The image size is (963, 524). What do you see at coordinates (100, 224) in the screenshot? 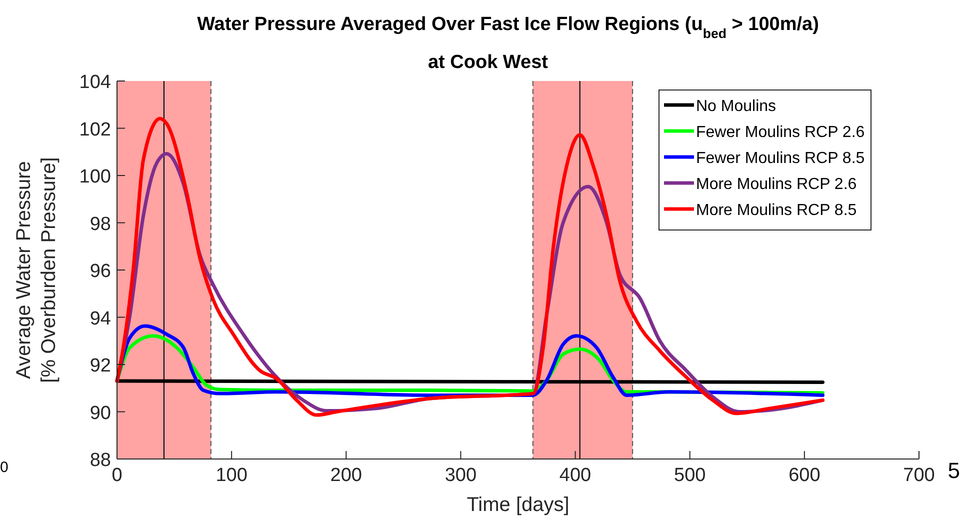
I see `y-tick-label: 98` at bounding box center [100, 224].